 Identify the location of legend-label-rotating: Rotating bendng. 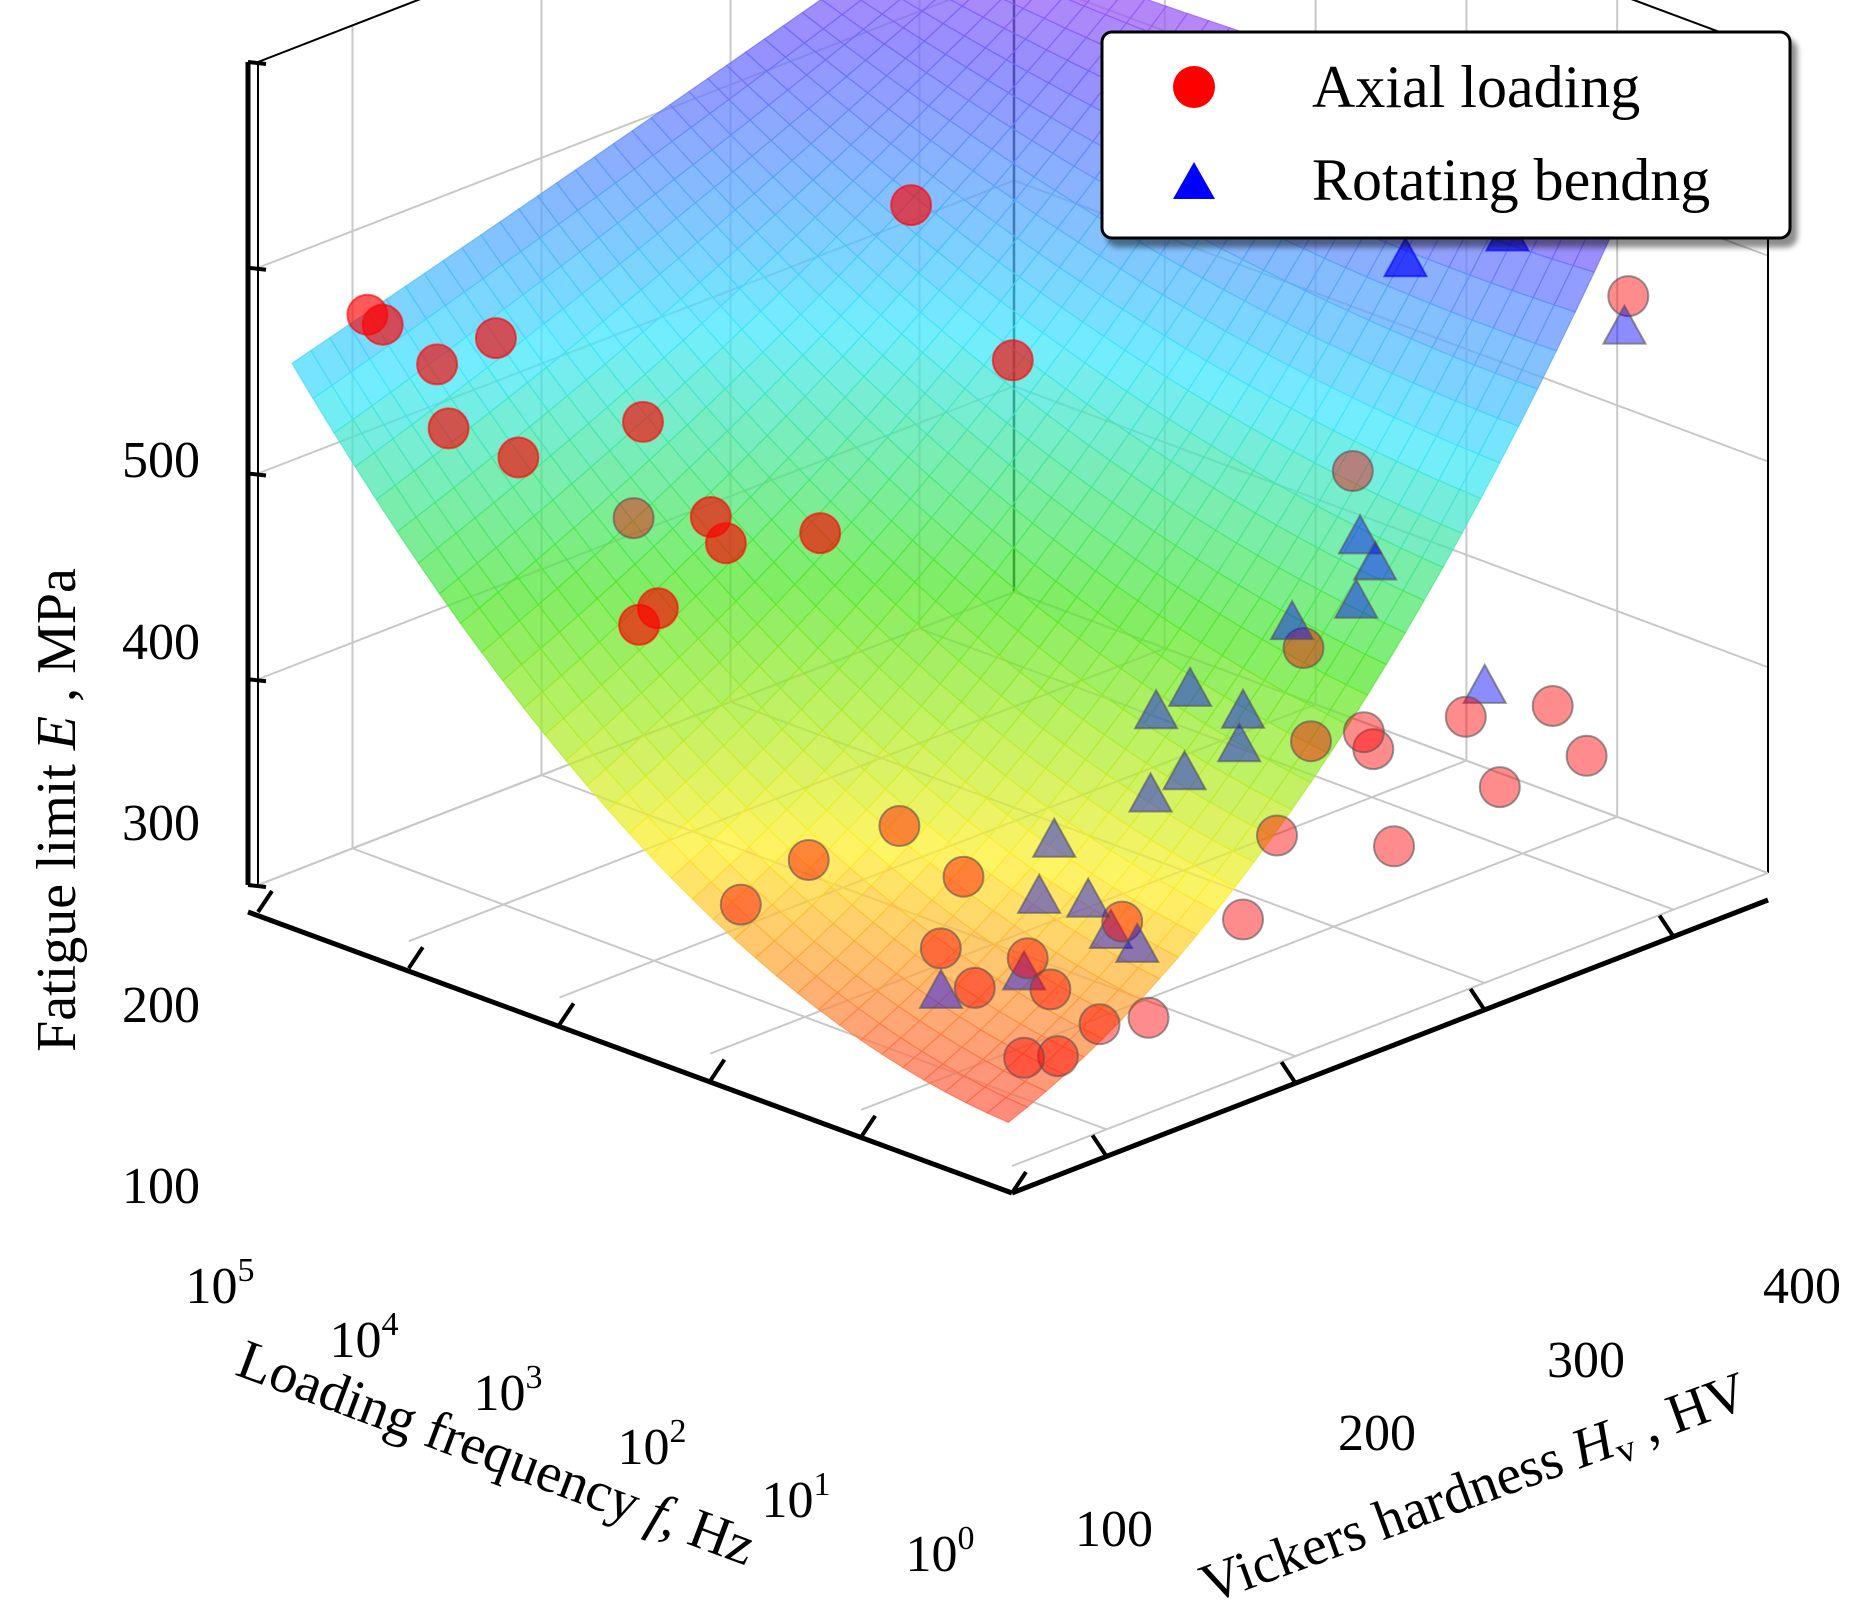
(1511, 180).